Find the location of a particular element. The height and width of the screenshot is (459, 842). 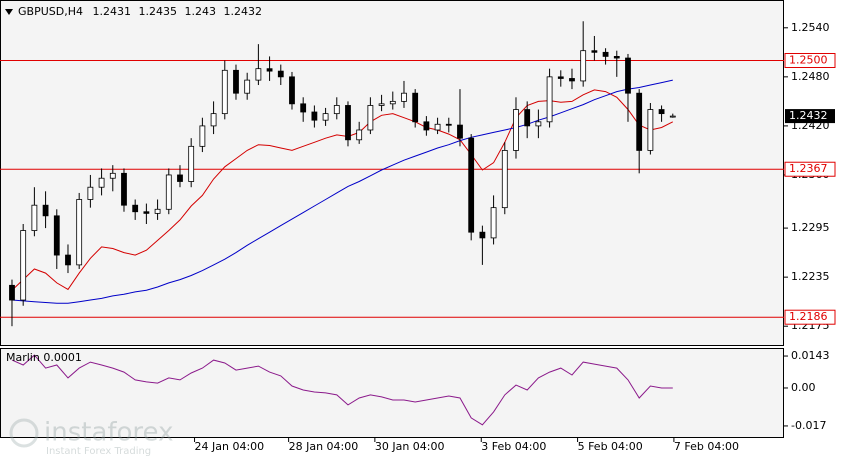

y-tick-label: 0.00 is located at coordinates (803, 387).